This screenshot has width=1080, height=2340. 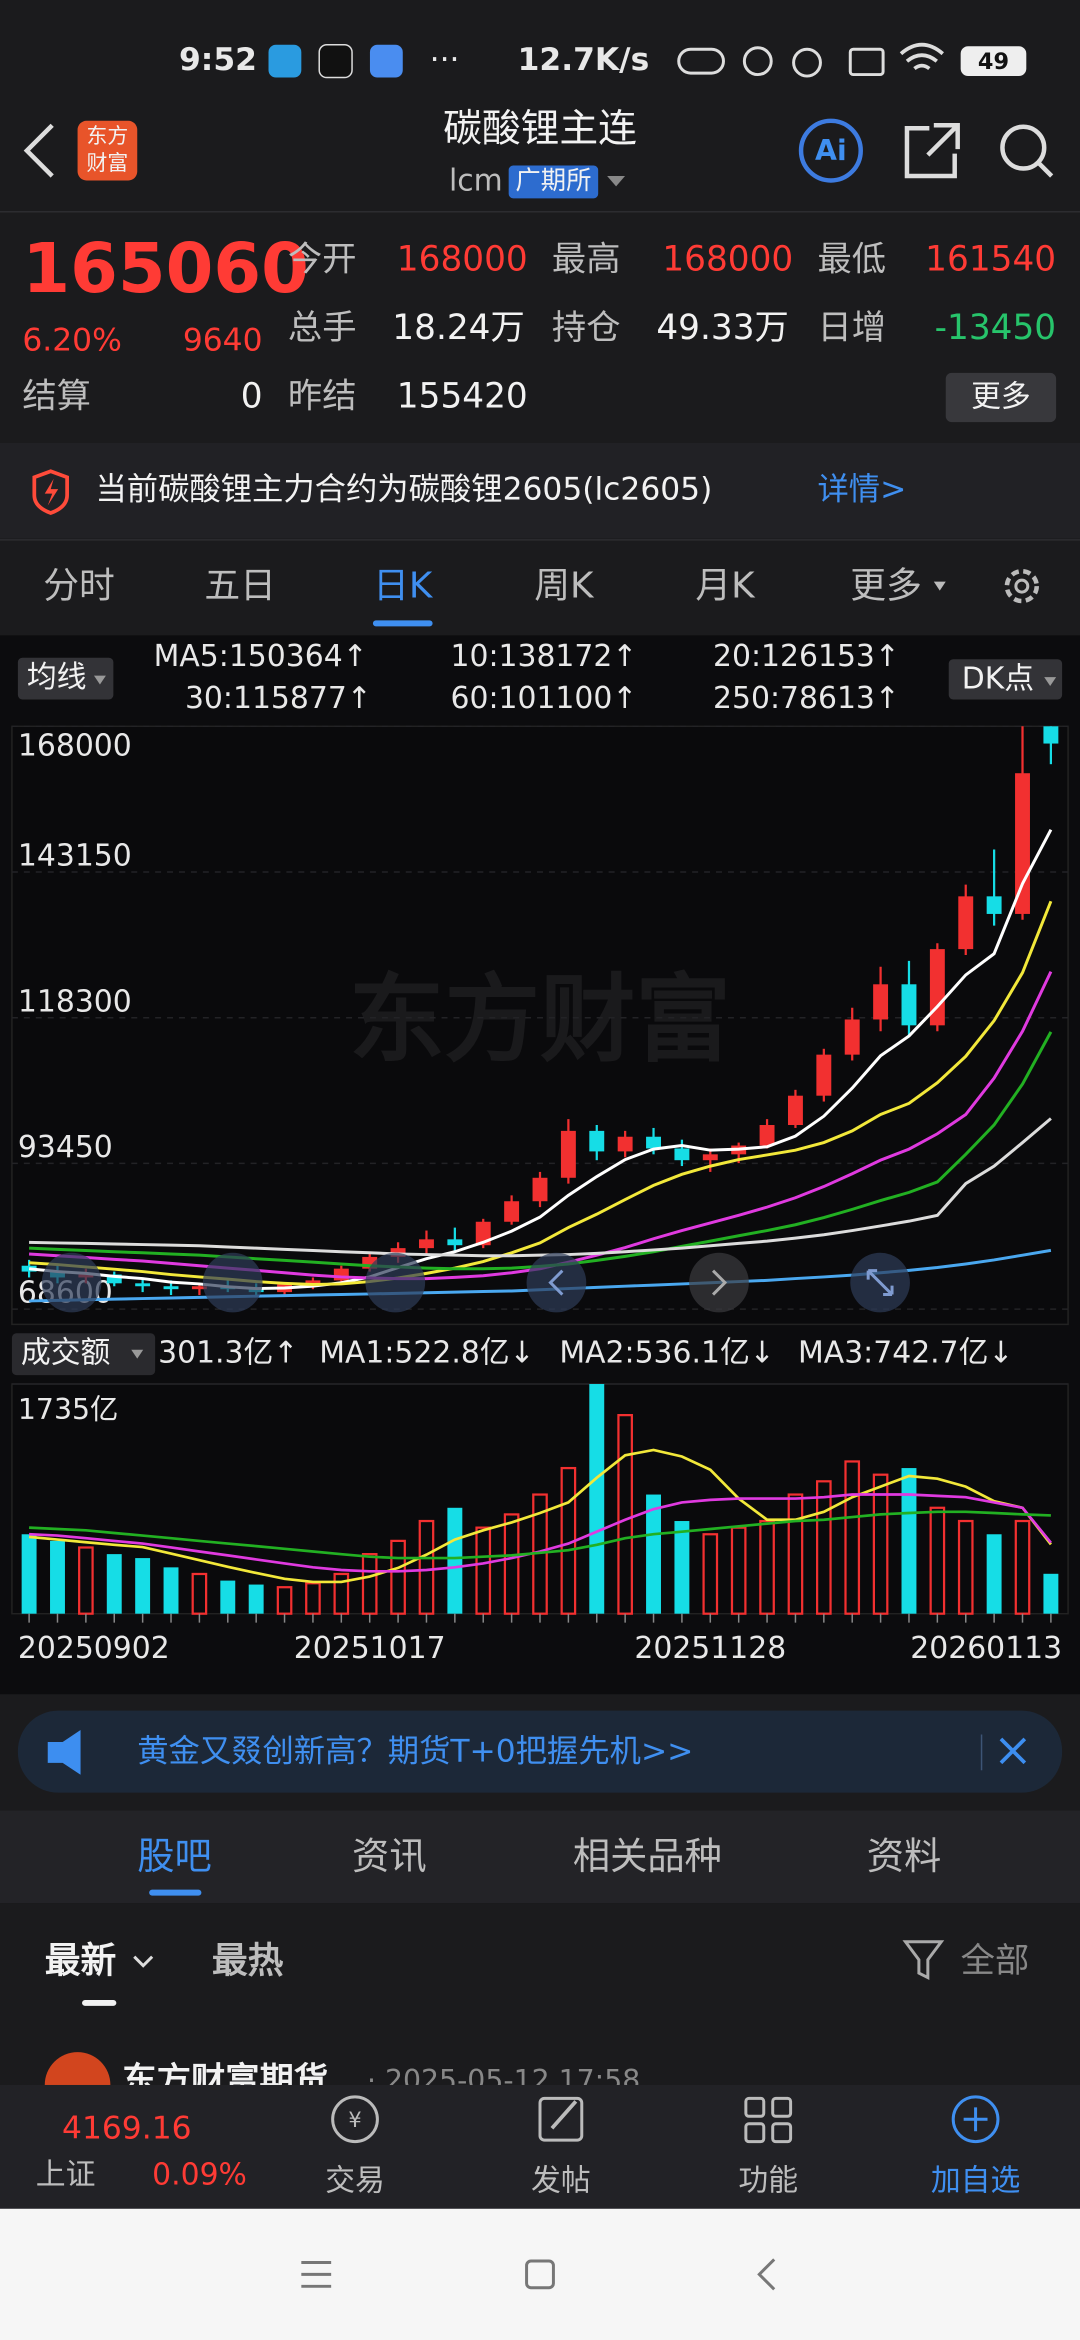 What do you see at coordinates (1023, 147) in the screenshot?
I see `search-button` at bounding box center [1023, 147].